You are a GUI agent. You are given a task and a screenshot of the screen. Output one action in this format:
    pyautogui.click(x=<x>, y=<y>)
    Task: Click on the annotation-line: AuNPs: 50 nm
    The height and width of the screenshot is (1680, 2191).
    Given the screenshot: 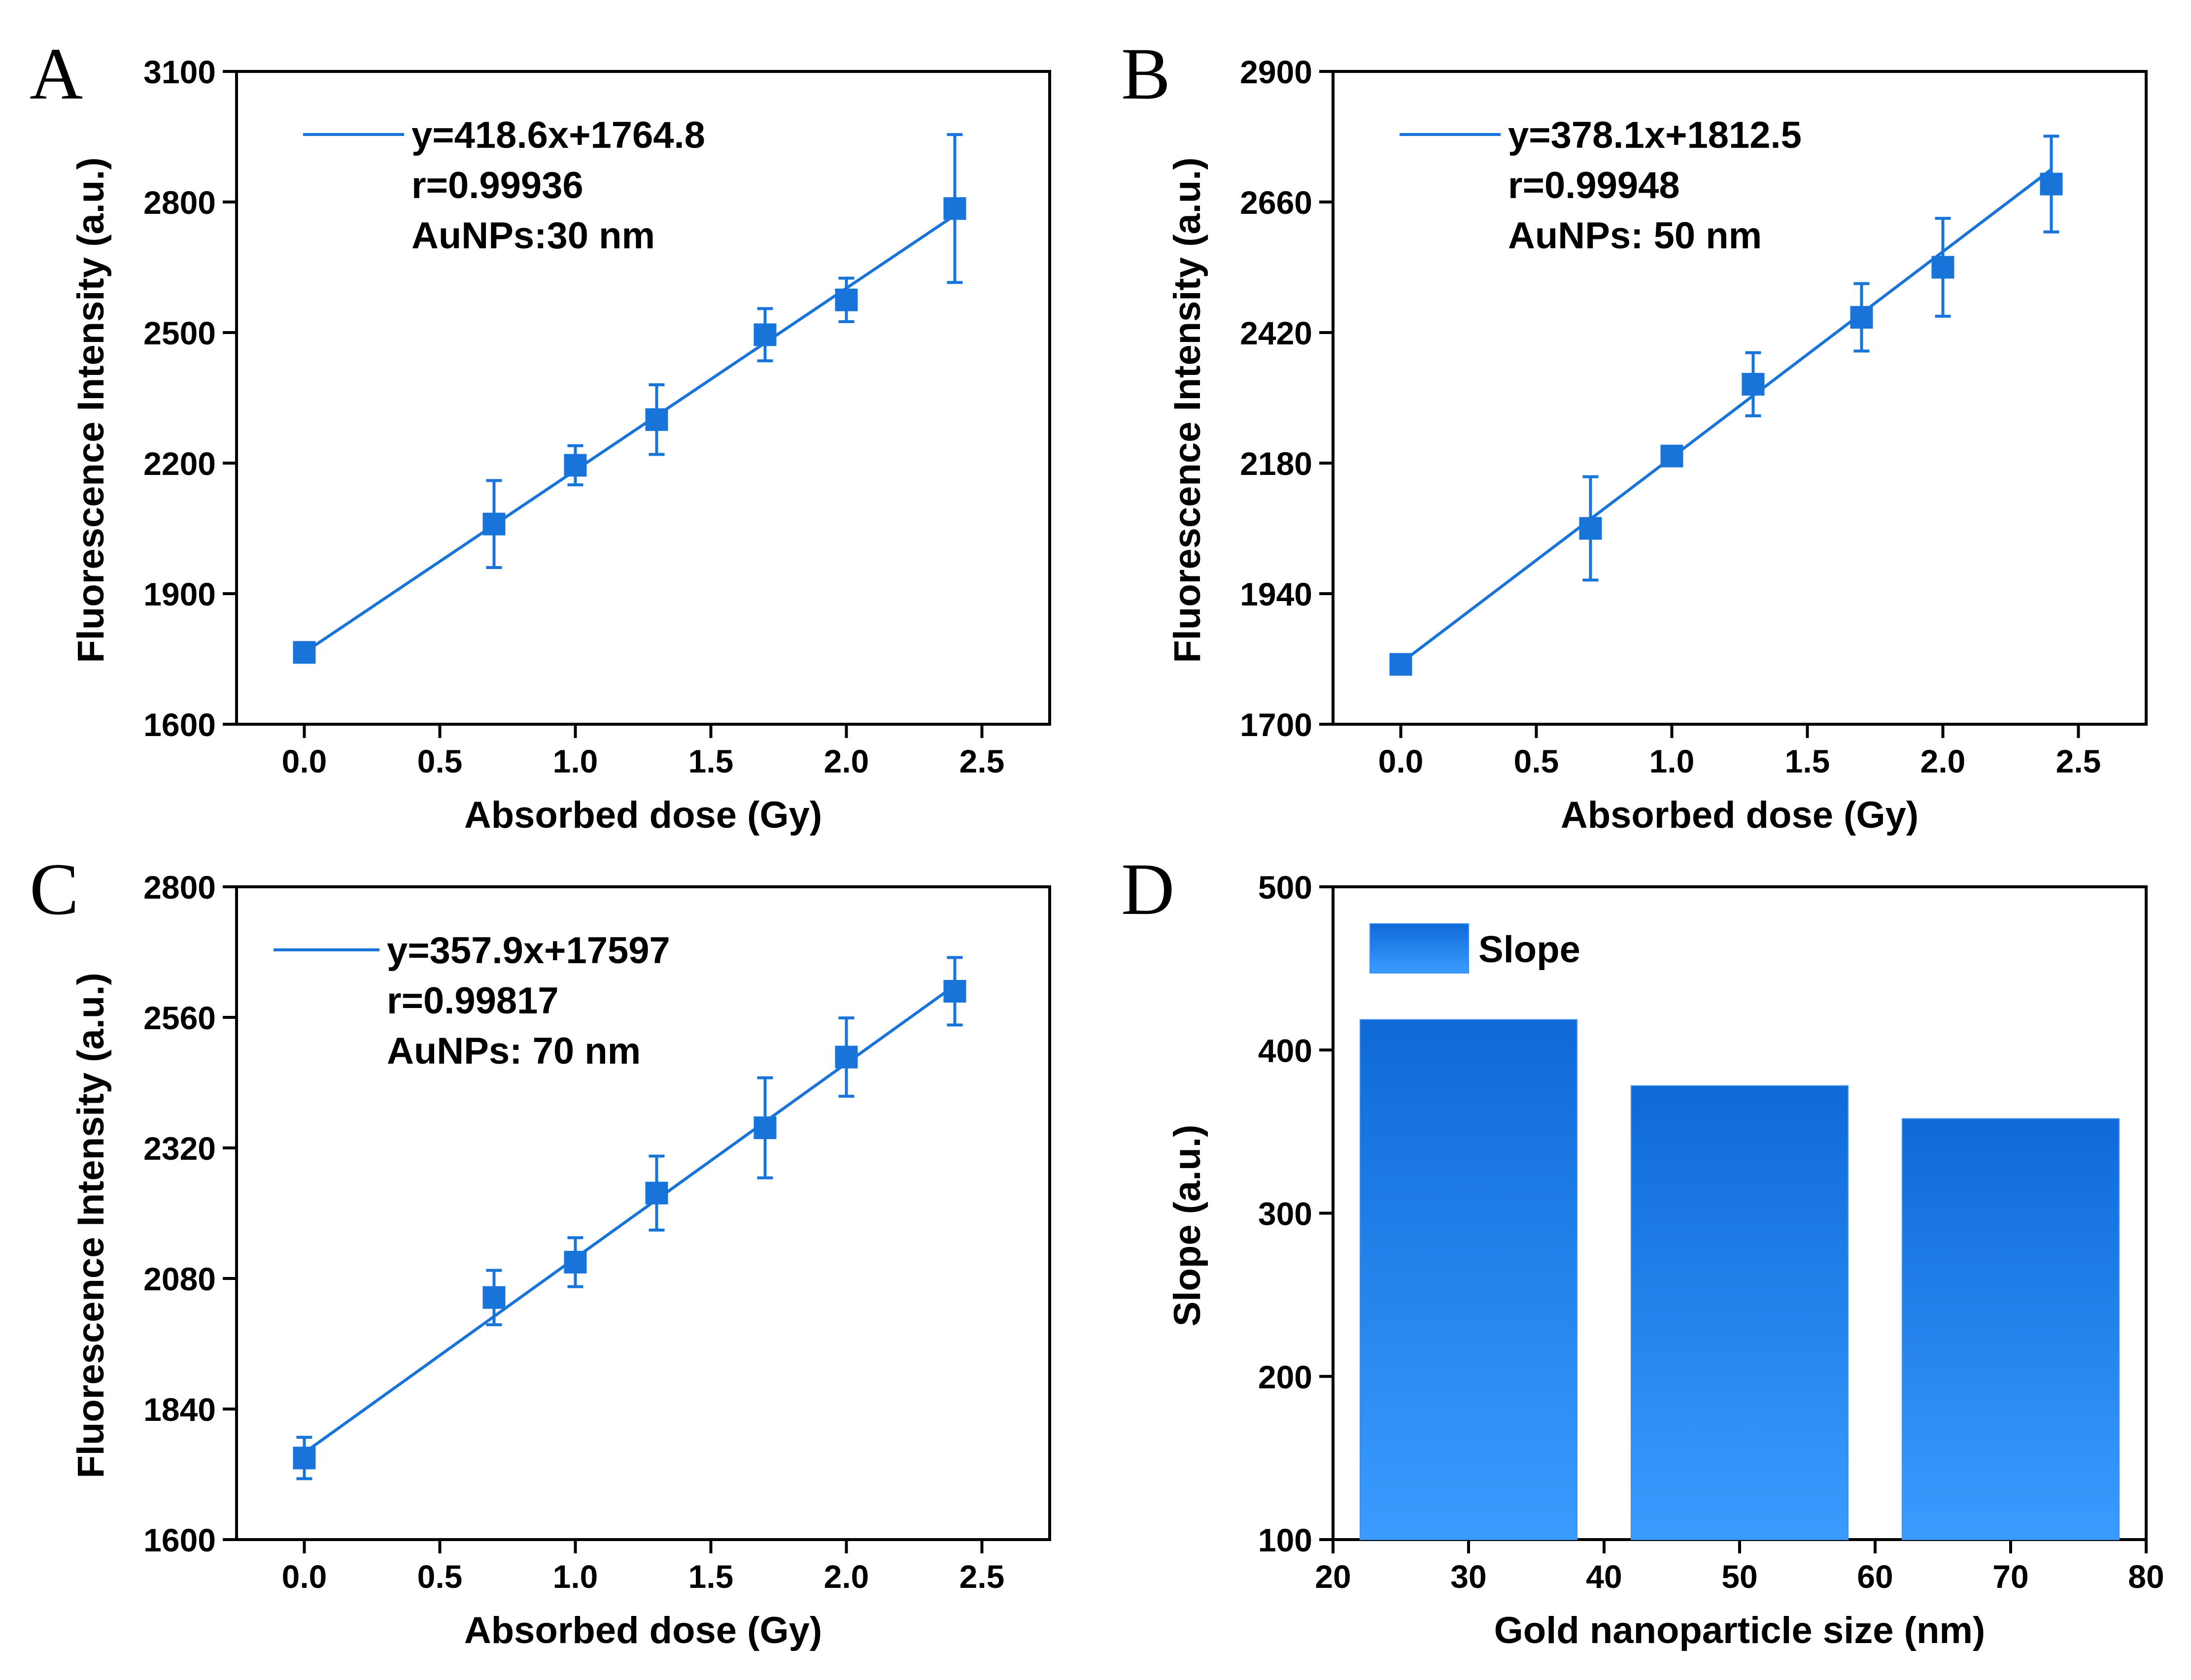 What is the action you would take?
    pyautogui.click(x=1635, y=236)
    